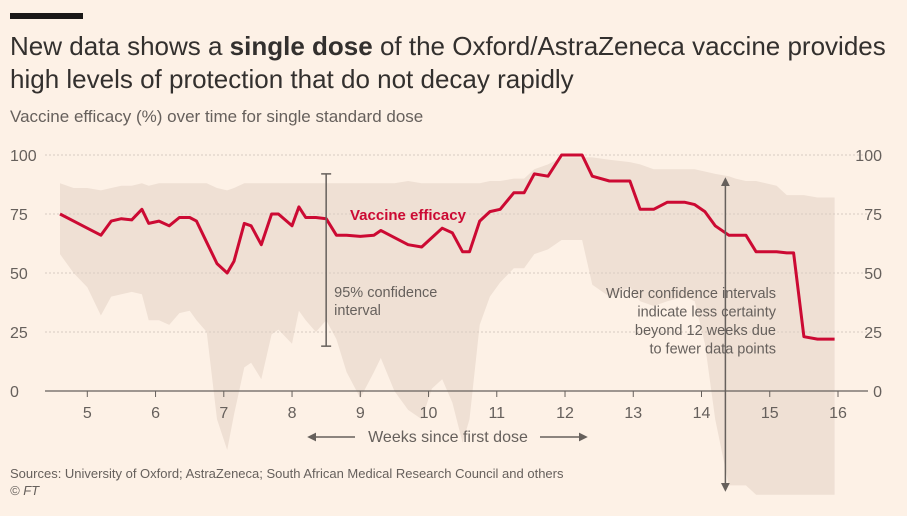 The image size is (907, 516). Describe the element at coordinates (706, 313) in the screenshot. I see `uncertainty-annotation-line-1: indicate less certainty` at that location.